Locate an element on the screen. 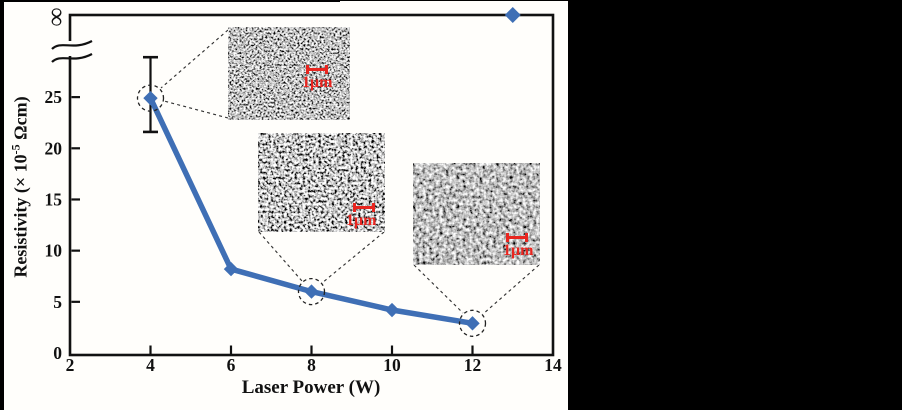 The image size is (902, 410). y-tick-label: 25 is located at coordinates (54, 97).